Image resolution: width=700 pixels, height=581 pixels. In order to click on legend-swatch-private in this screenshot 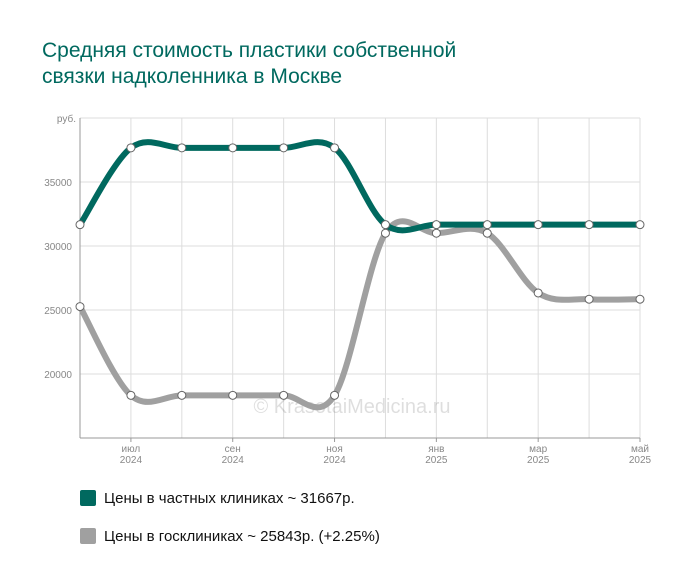, I will do `click(88, 498)`.